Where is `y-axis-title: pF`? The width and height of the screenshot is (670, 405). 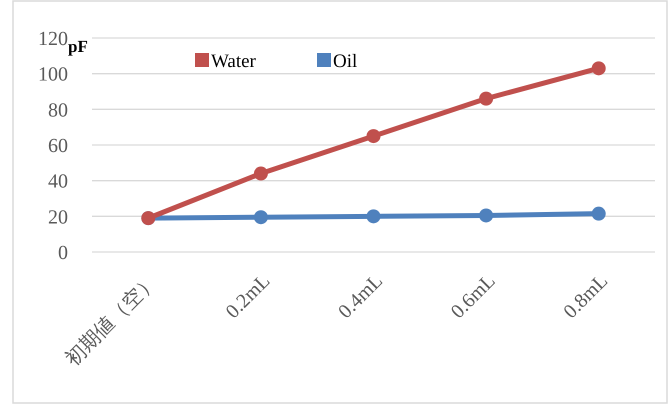 y-axis-title: pF is located at coordinates (78, 46).